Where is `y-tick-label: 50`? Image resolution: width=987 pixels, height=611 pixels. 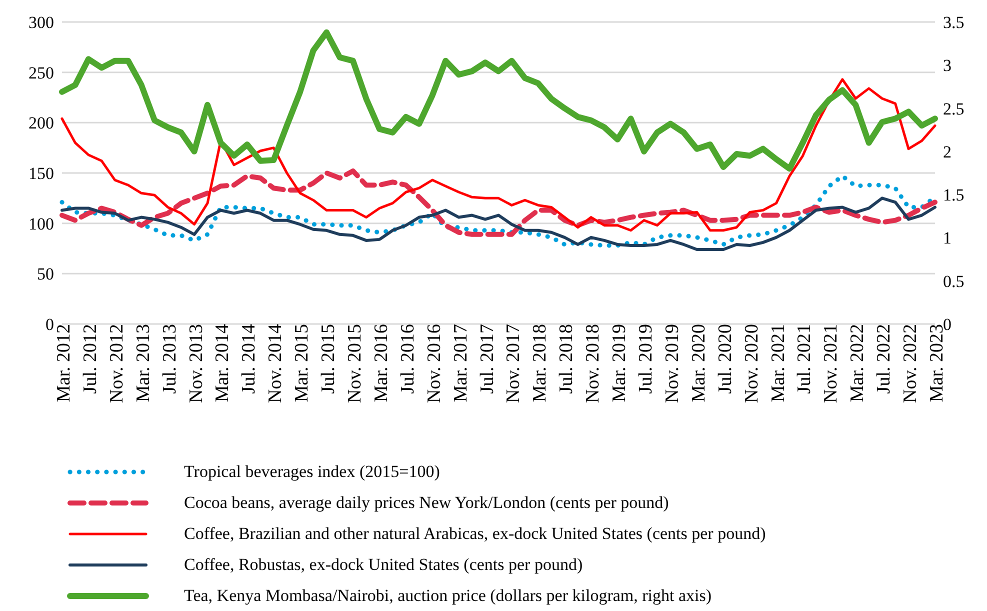 y-tick-label: 50 is located at coordinates (45, 274).